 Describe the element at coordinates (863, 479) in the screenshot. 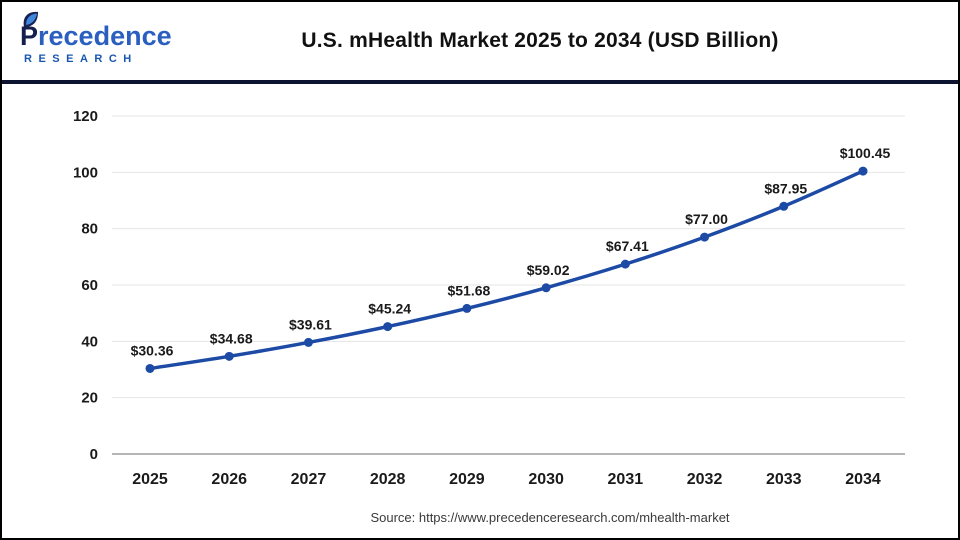

I see `x-tick-label: 2034` at that location.